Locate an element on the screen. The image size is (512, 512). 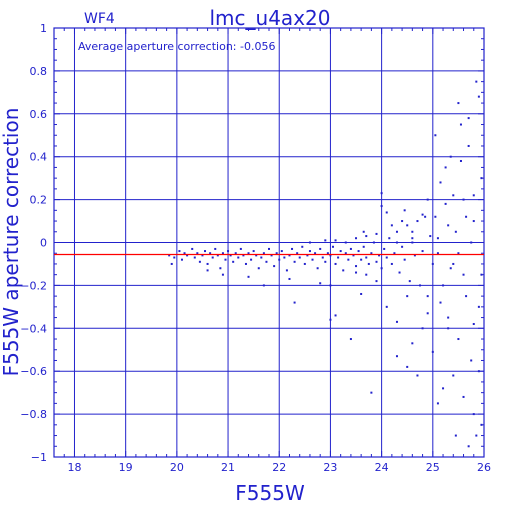
x-tick-label: 22 is located at coordinates (279, 467).